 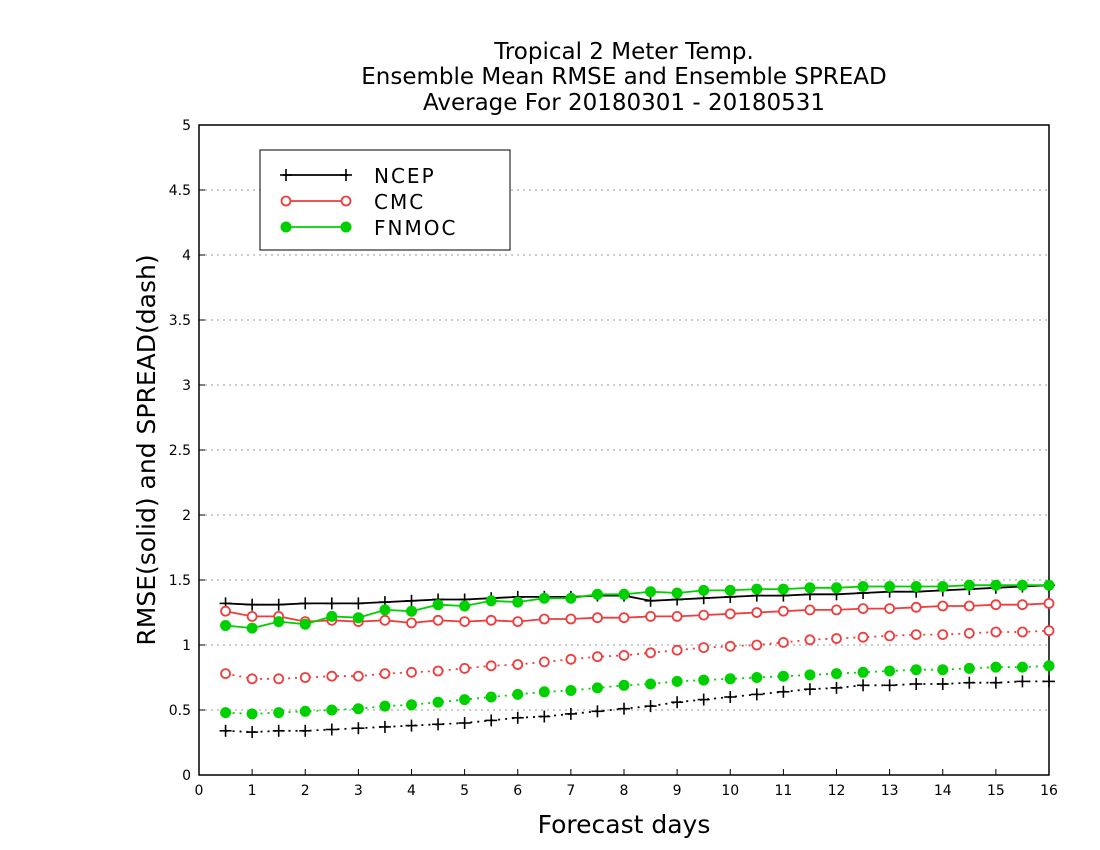 I want to click on legend-marker-fnmoc, so click(x=346, y=227).